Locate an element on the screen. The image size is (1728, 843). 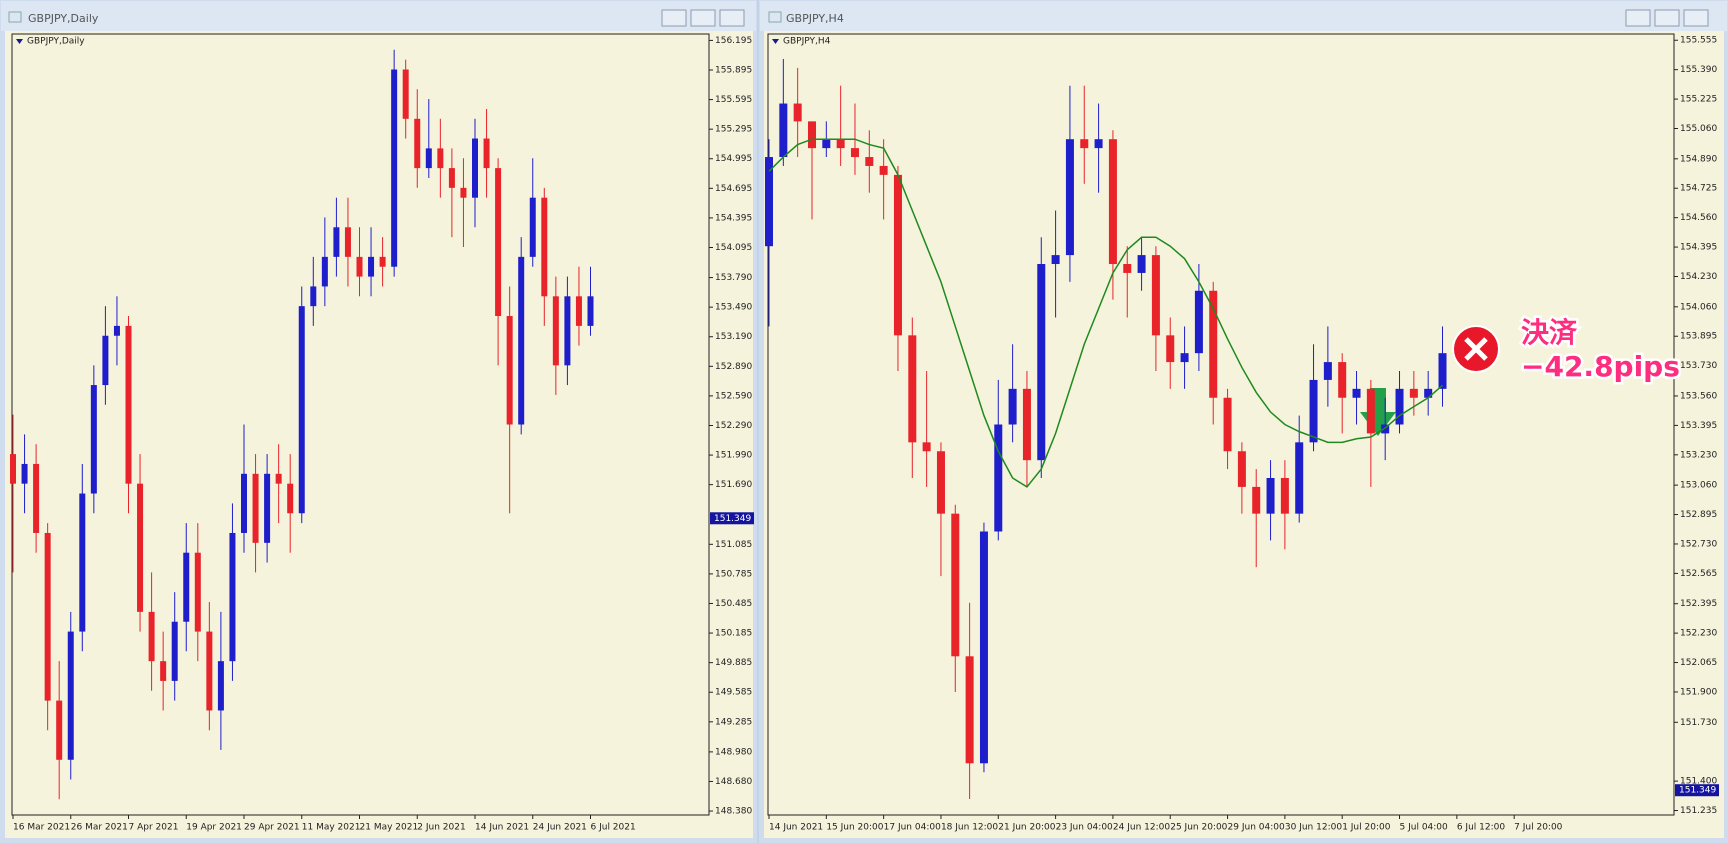
current-price-label: 151.349 is located at coordinates (1697, 791).